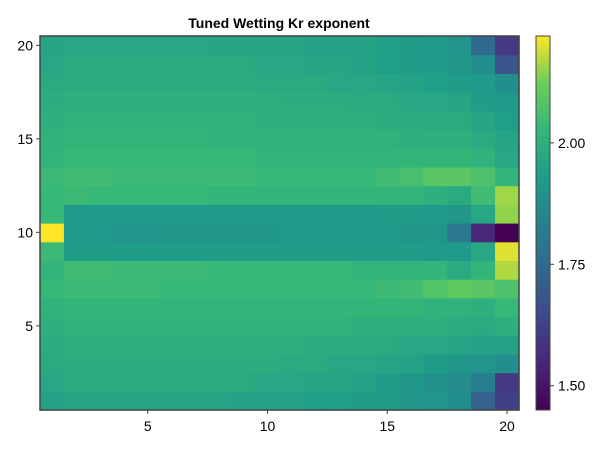  What do you see at coordinates (25, 45) in the screenshot?
I see `y-tick-label: 20` at bounding box center [25, 45].